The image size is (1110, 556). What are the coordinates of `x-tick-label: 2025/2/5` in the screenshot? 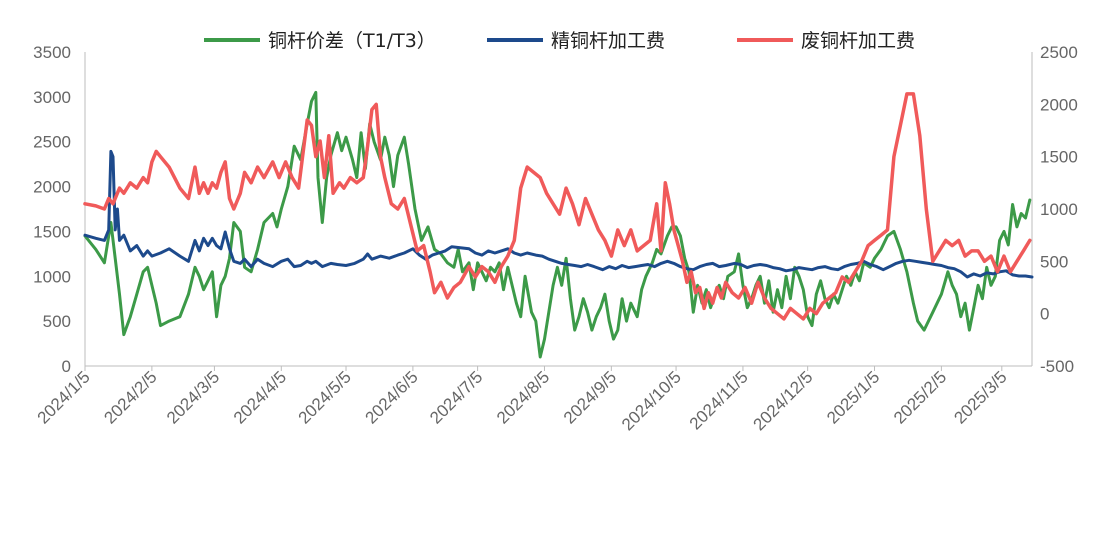 It's located at (920, 397).